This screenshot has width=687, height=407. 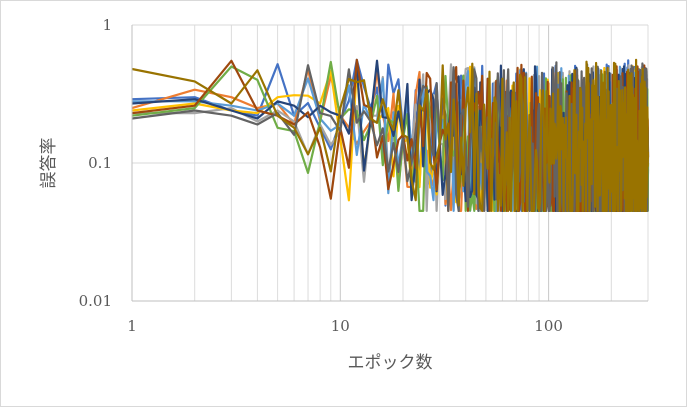 What do you see at coordinates (100, 163) in the screenshot?
I see `y-tick-label: 0.1` at bounding box center [100, 163].